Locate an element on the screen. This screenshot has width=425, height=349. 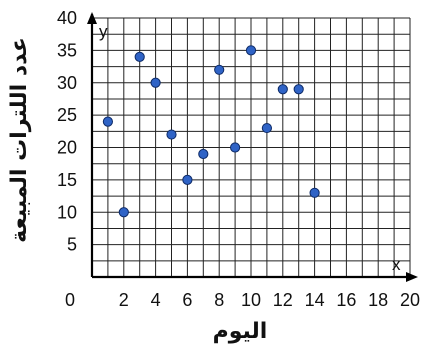
x-tick-label: 6 is located at coordinates (187, 300).